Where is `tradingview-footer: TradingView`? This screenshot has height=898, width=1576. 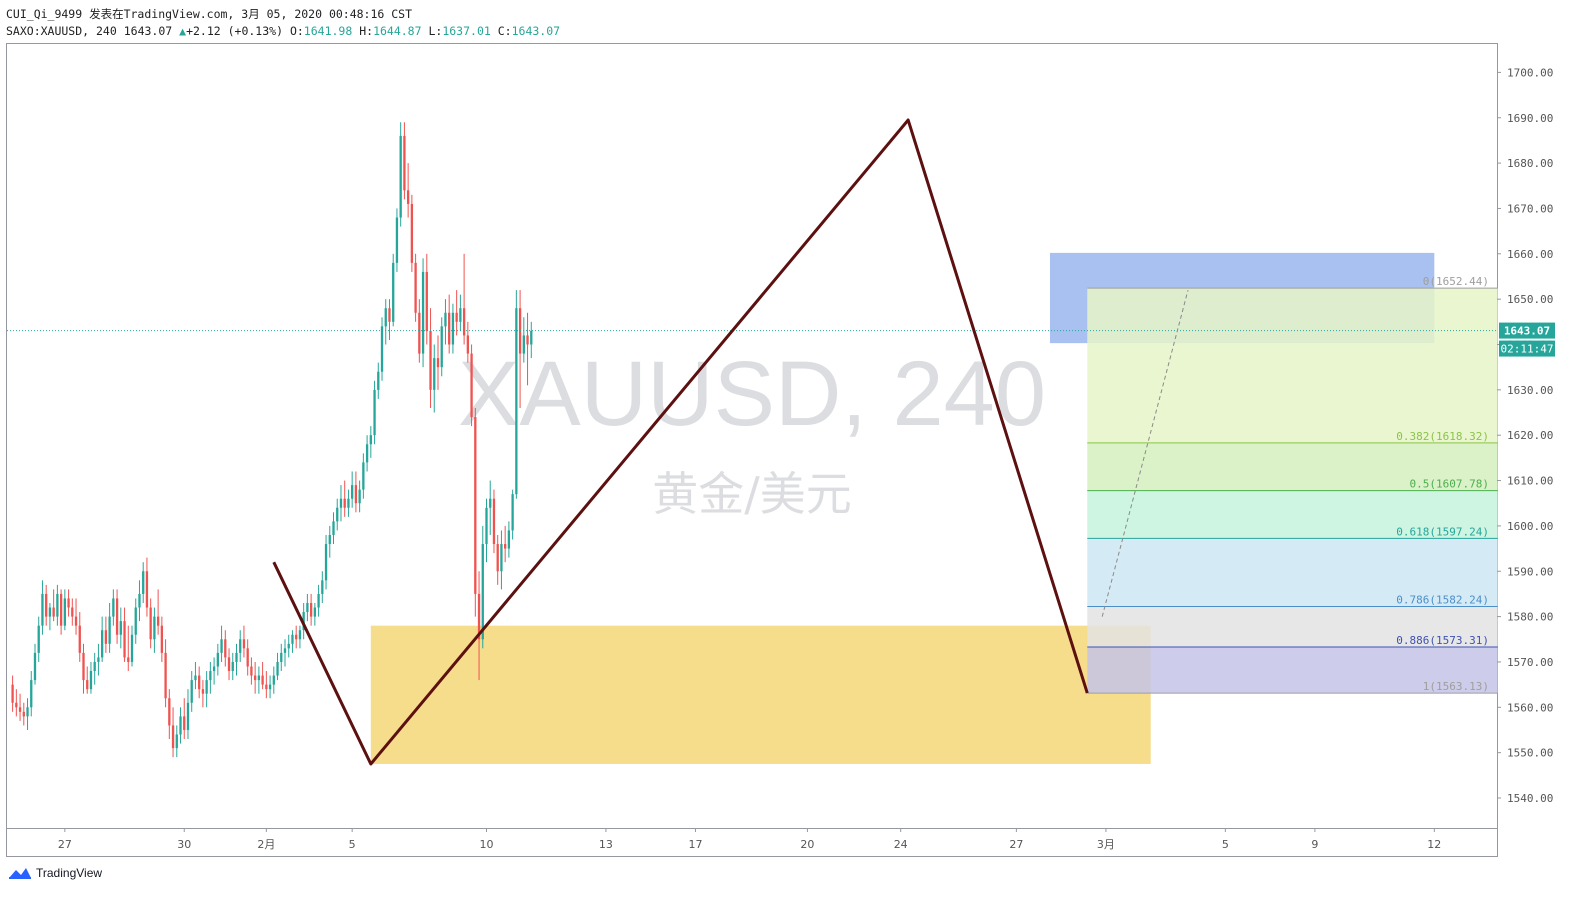 tradingview-footer: TradingView is located at coordinates (55, 873).